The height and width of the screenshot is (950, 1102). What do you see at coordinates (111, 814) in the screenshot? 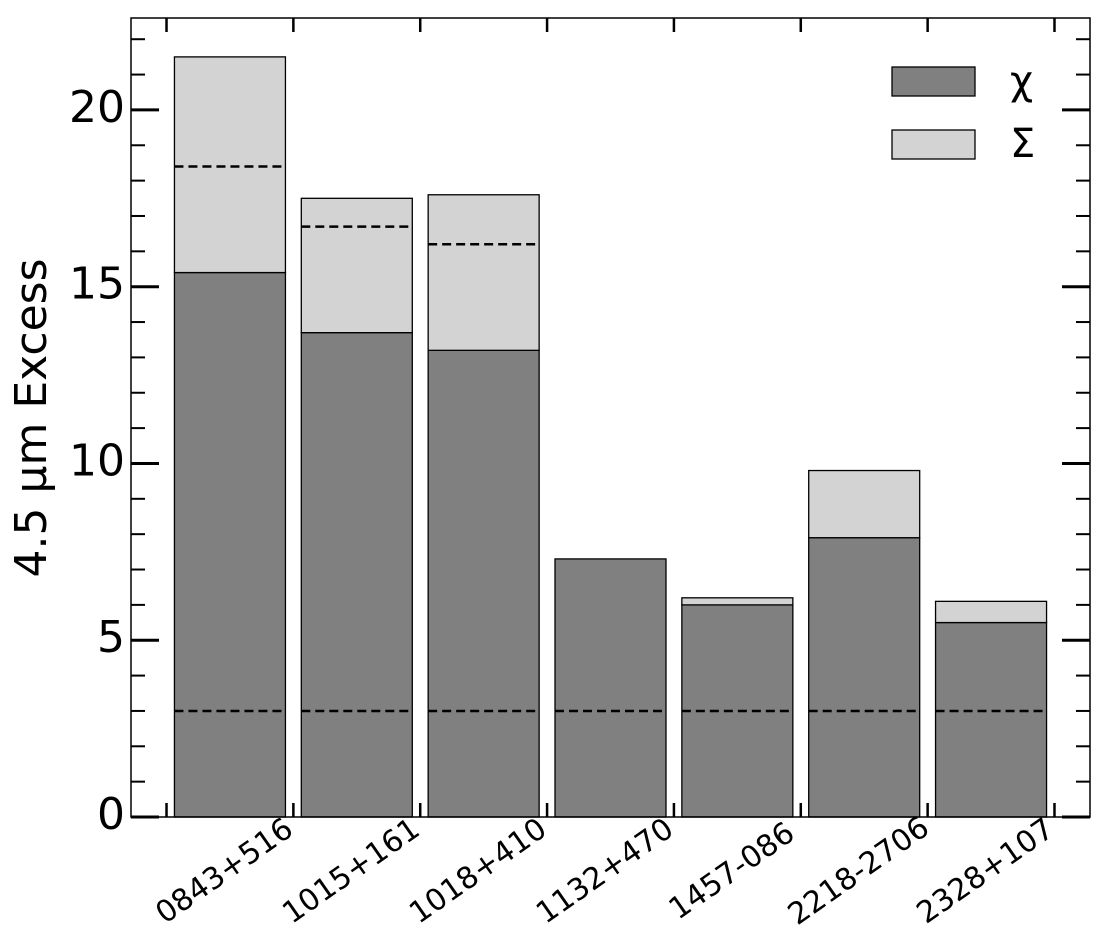
I see `y-tick-label: 0` at bounding box center [111, 814].